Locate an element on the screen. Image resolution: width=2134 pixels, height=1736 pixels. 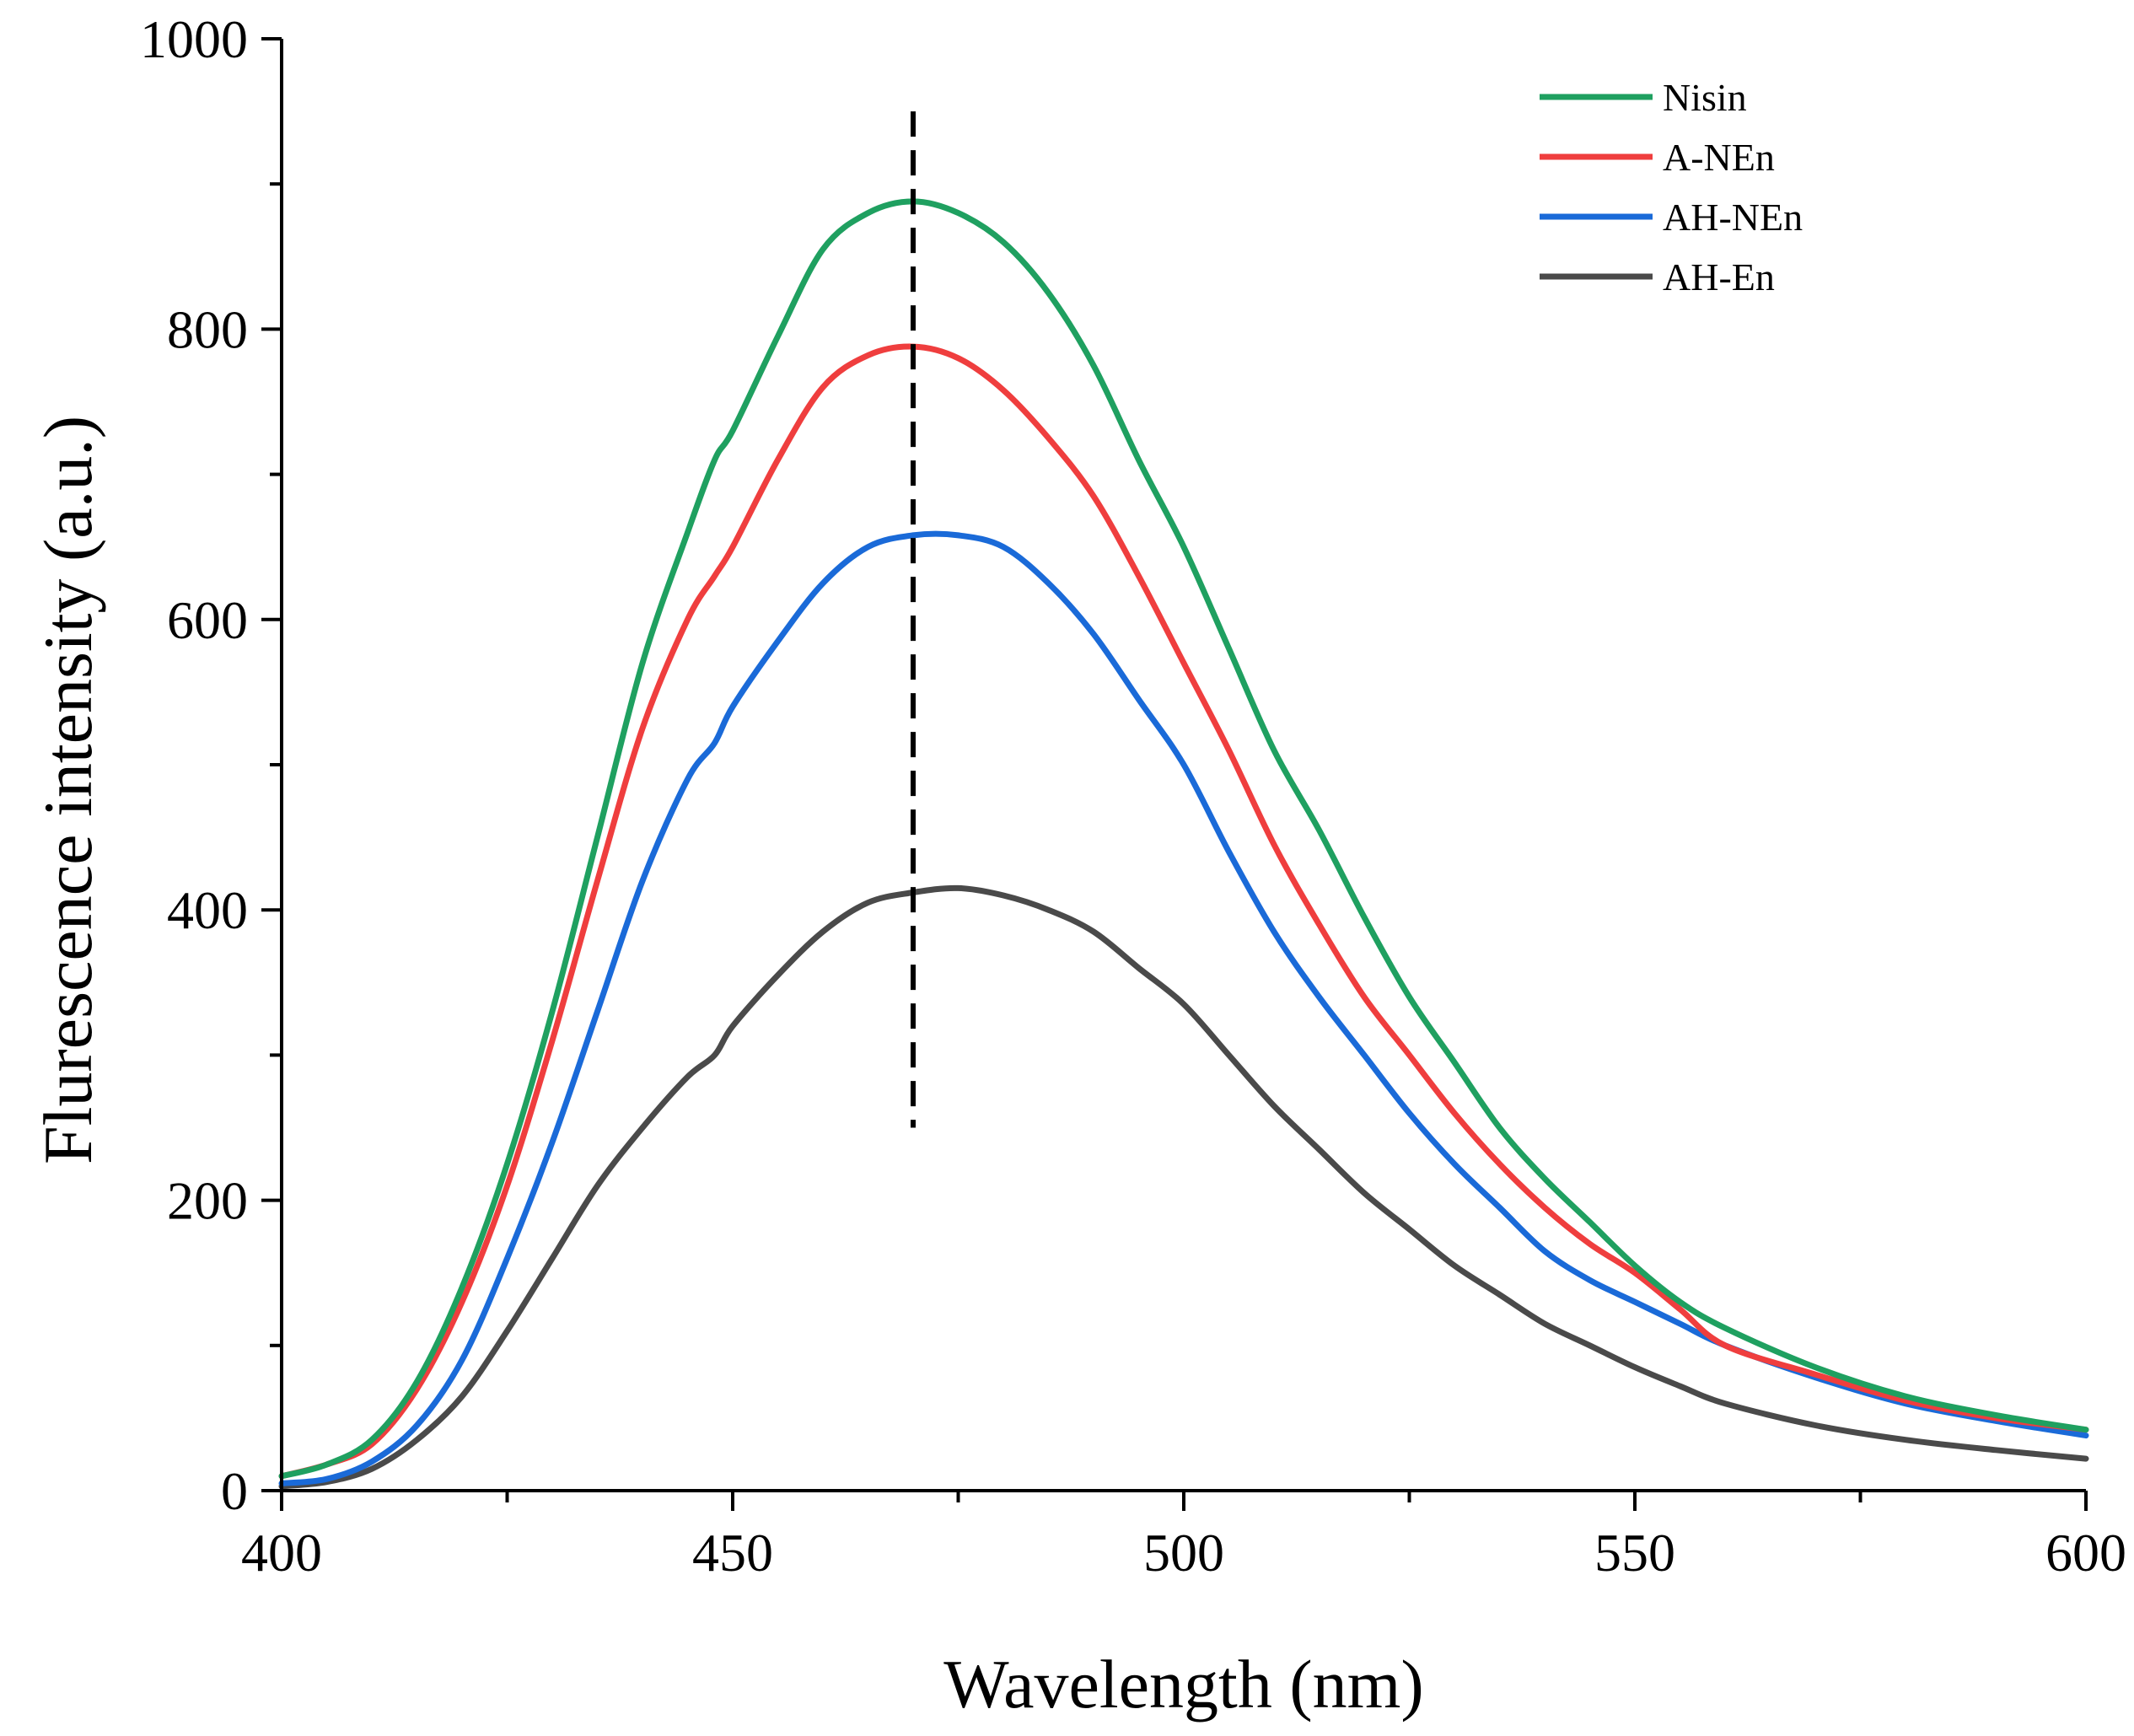
x-tick-label: 400 is located at coordinates (281, 1553).